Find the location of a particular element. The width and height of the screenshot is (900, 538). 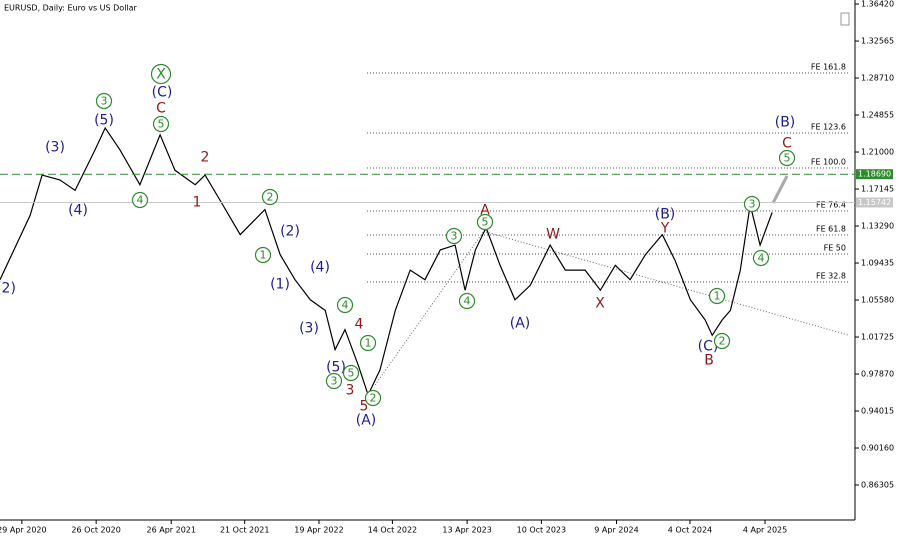

x-tick-label: 10 Oct 2023 is located at coordinates (541, 530).